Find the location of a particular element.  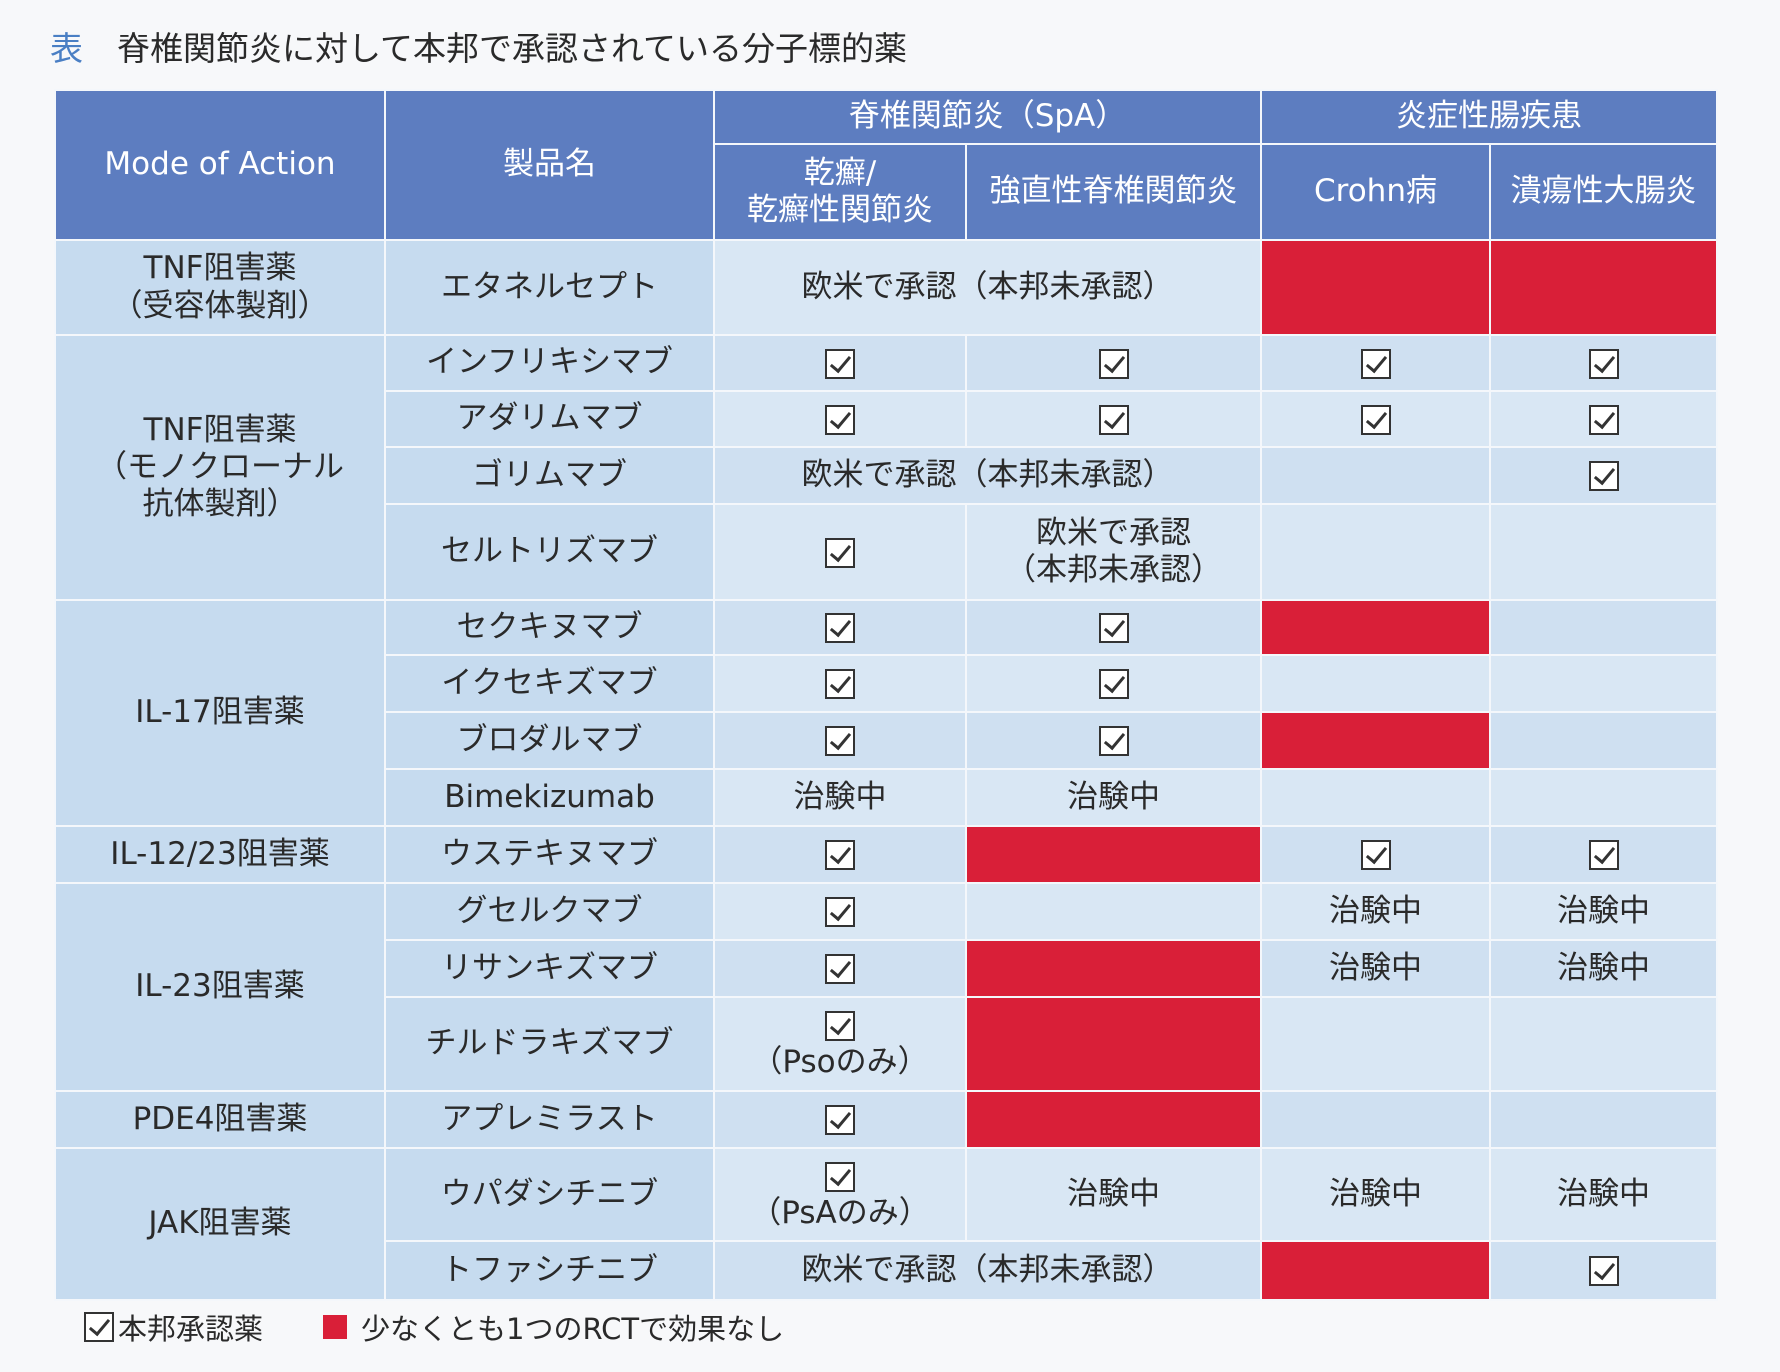

header-row: 乾癬/ 乾癬性関節炎 強直性脊椎関節炎 Crohn病 潰瘍性大腸炎 is located at coordinates (886, 192).